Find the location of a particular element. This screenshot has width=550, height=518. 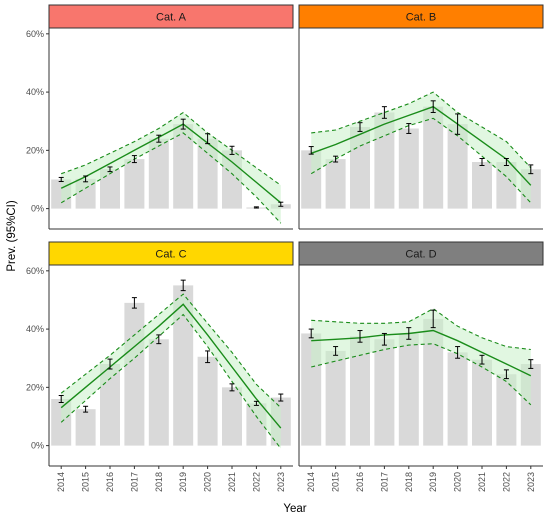

x-axis-title: Year is located at coordinates (294, 509).